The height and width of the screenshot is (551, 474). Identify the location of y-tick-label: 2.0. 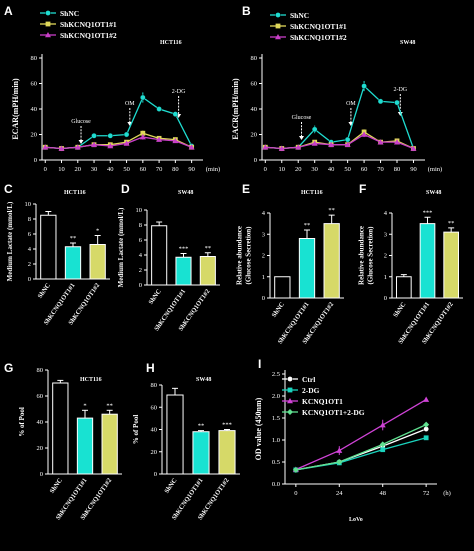
(276, 396).